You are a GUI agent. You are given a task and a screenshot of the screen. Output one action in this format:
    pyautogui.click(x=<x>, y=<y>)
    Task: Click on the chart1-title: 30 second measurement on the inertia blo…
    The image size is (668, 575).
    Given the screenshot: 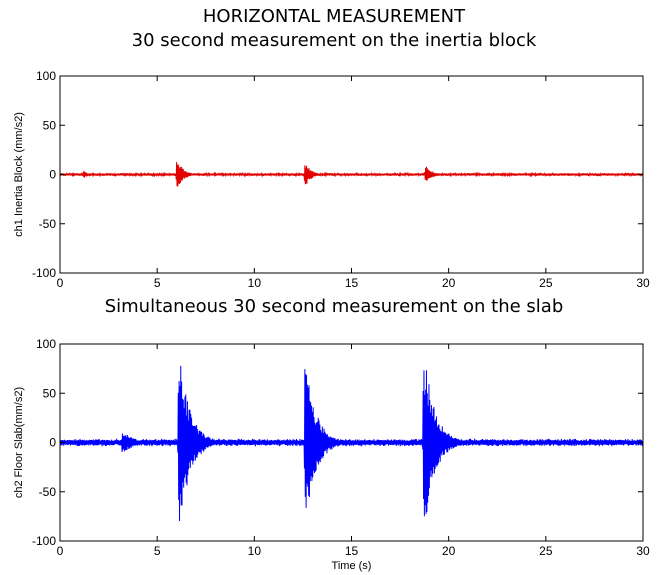 What is the action you would take?
    pyautogui.click(x=334, y=40)
    